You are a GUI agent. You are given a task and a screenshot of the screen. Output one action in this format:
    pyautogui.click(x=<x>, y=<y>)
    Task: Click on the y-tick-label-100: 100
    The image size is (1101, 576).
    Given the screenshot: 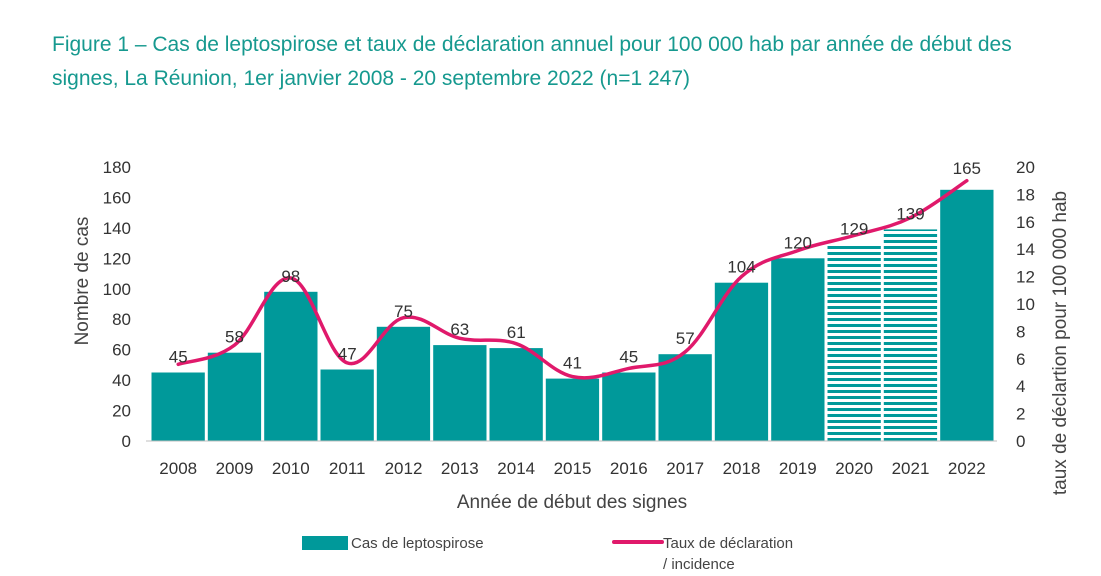 What is the action you would take?
    pyautogui.click(x=117, y=289)
    